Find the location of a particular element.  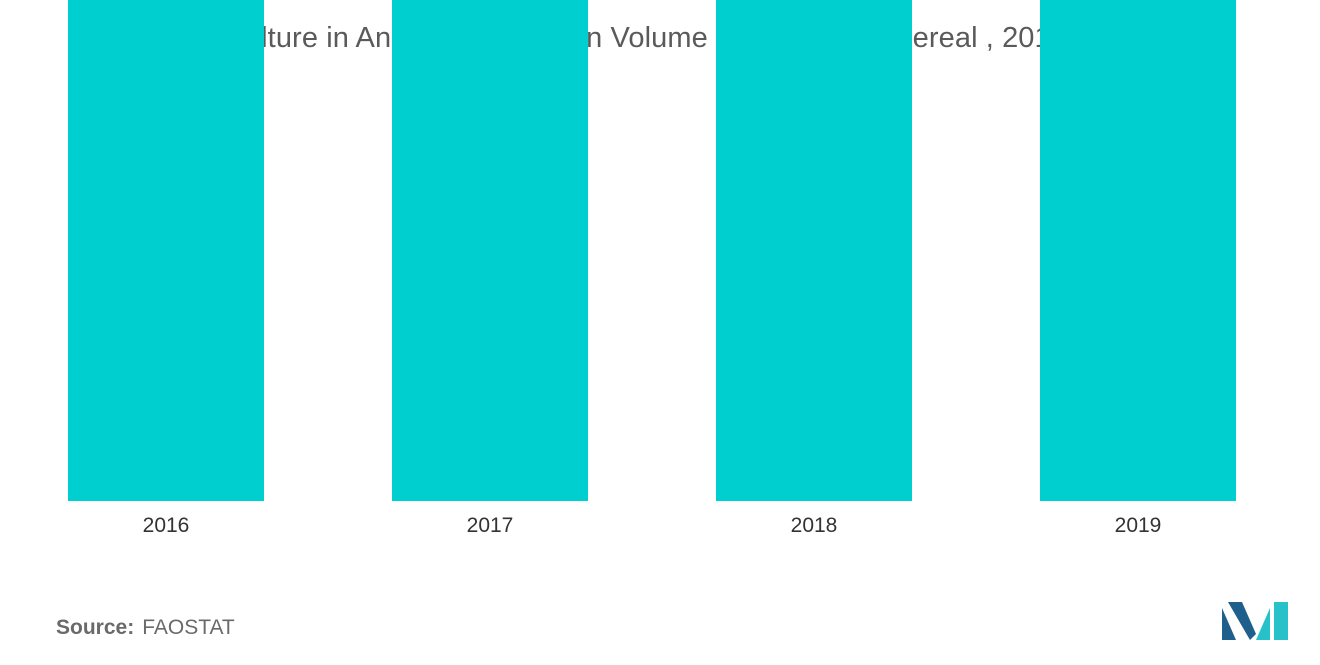

mordor-intelligence-logo-icon is located at coordinates (1255, 621).